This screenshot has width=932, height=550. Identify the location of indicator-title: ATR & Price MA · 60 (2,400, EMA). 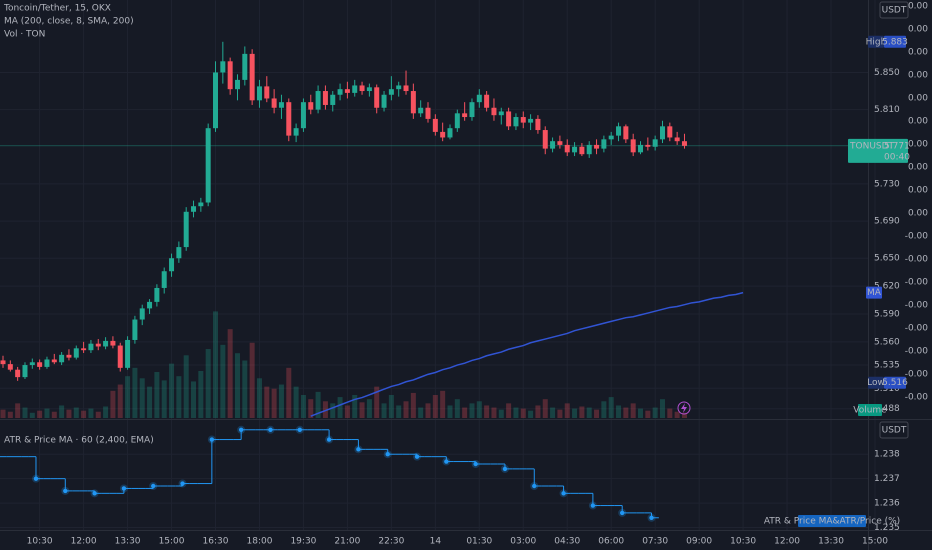
(79, 441).